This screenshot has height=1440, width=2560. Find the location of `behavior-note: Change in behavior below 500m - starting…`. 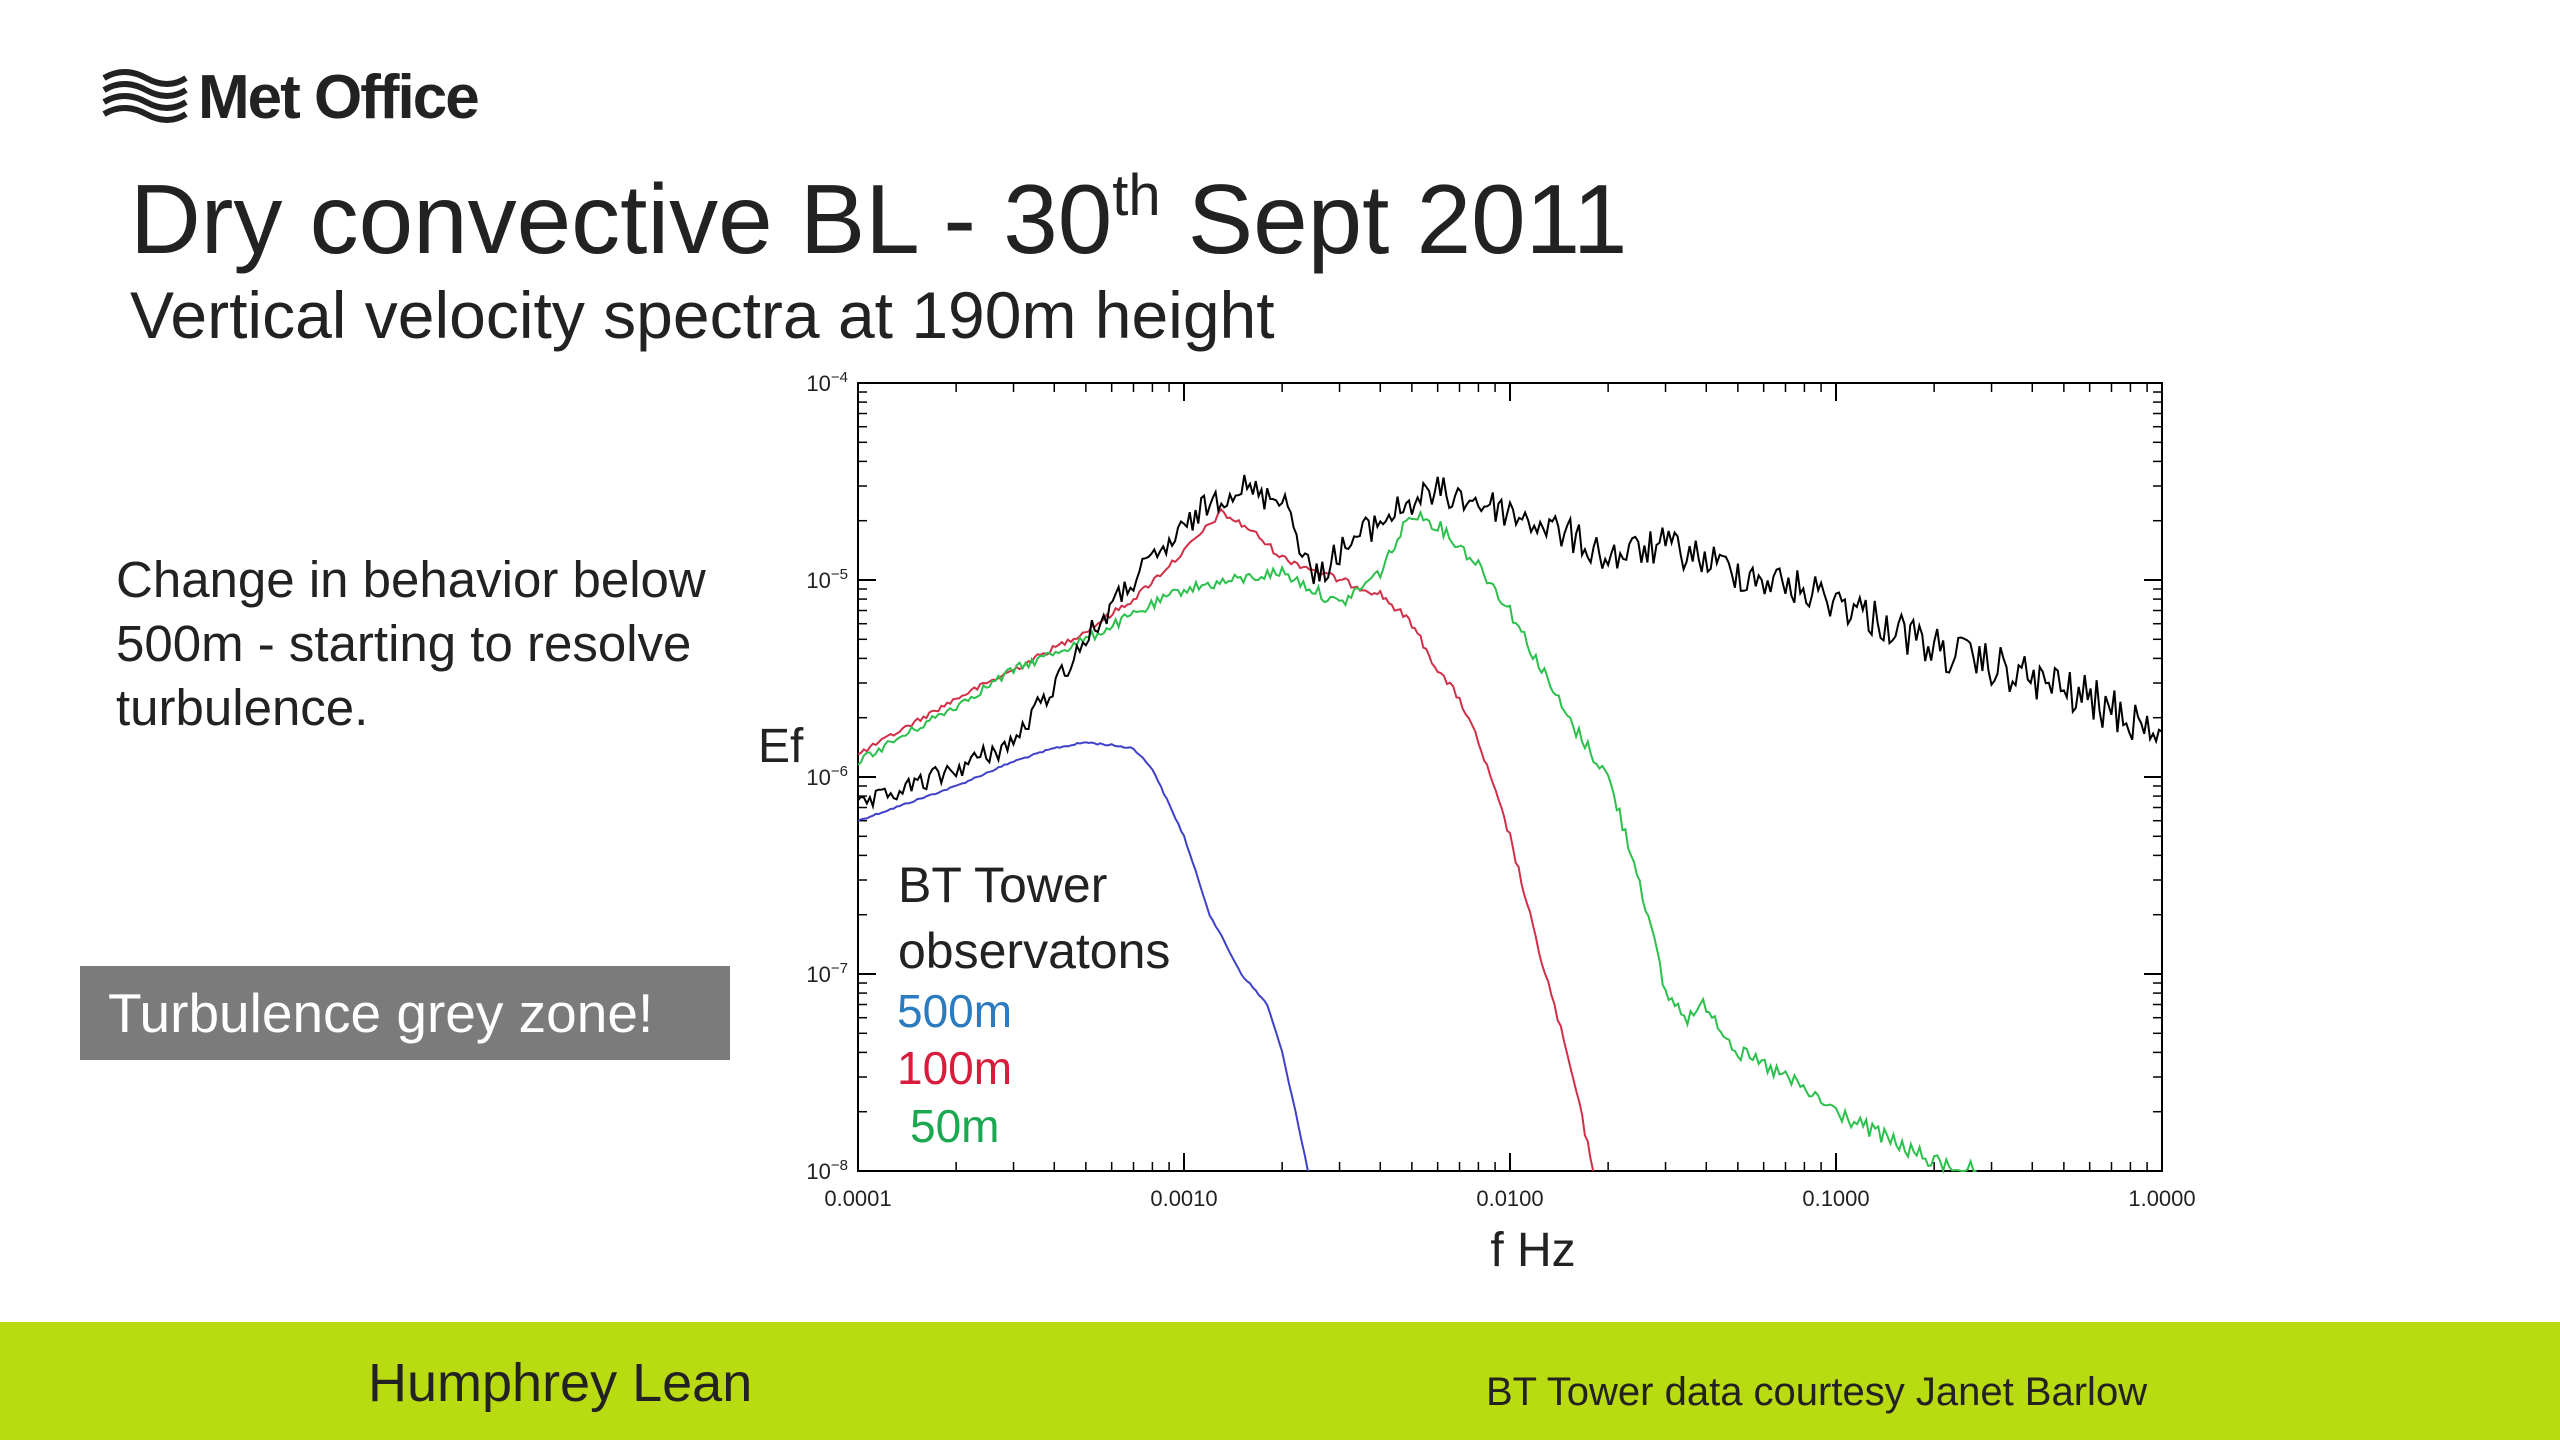

behavior-note: Change in behavior below 500m - starting… is located at coordinates (411, 643).